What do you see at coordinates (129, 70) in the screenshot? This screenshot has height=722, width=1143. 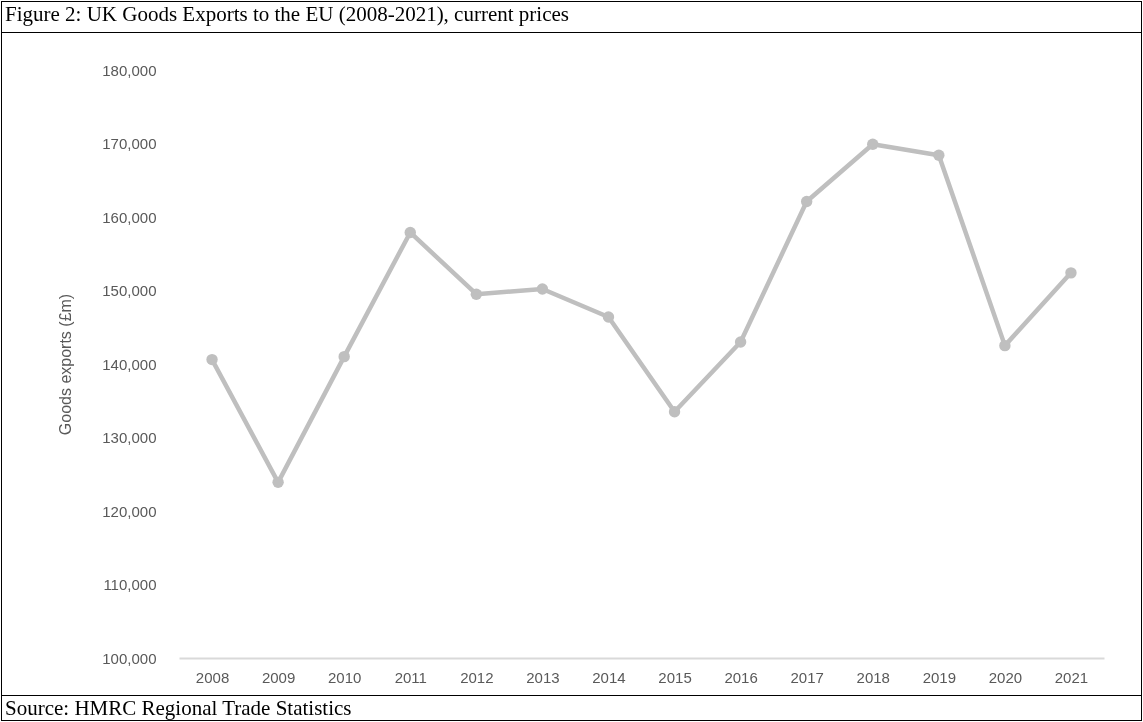 I see `y-tick-label: 180,000` at bounding box center [129, 70].